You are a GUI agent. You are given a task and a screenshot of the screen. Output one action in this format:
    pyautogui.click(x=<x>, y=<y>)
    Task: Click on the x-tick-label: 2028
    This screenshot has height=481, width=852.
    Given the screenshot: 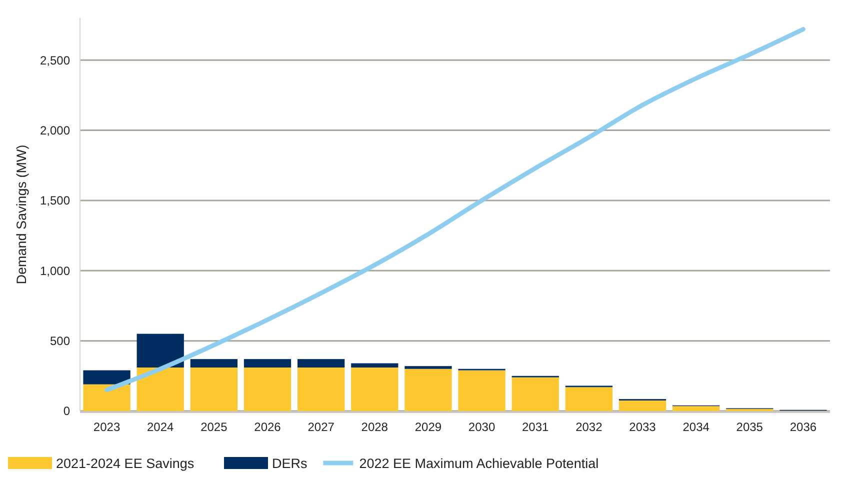 What is the action you would take?
    pyautogui.click(x=374, y=427)
    